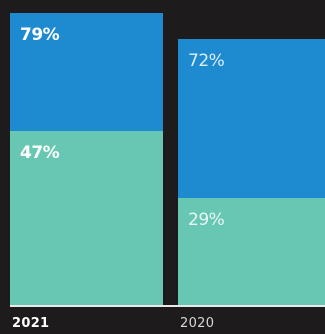  Describe the element at coordinates (40, 34) in the screenshot. I see `data-label-2021-series-1: 79%` at that location.